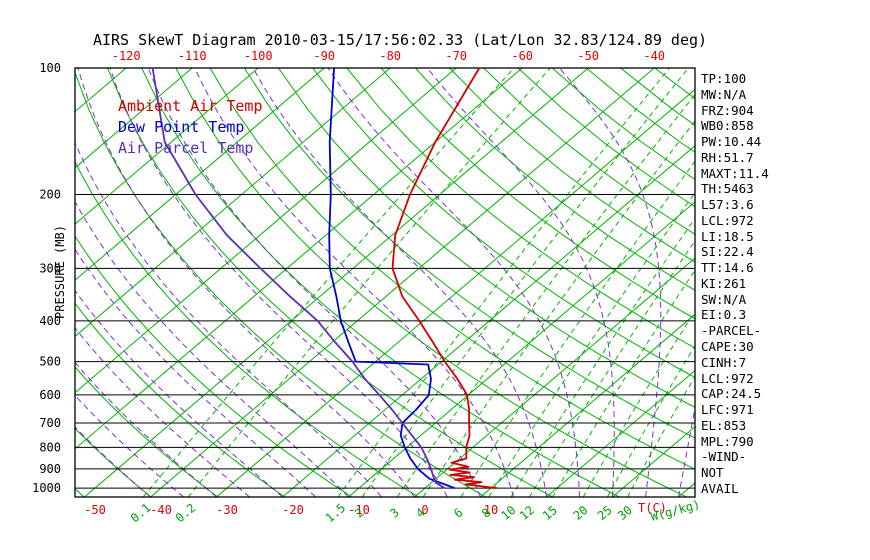  I want to click on top-temp-label: -60, so click(522, 56).